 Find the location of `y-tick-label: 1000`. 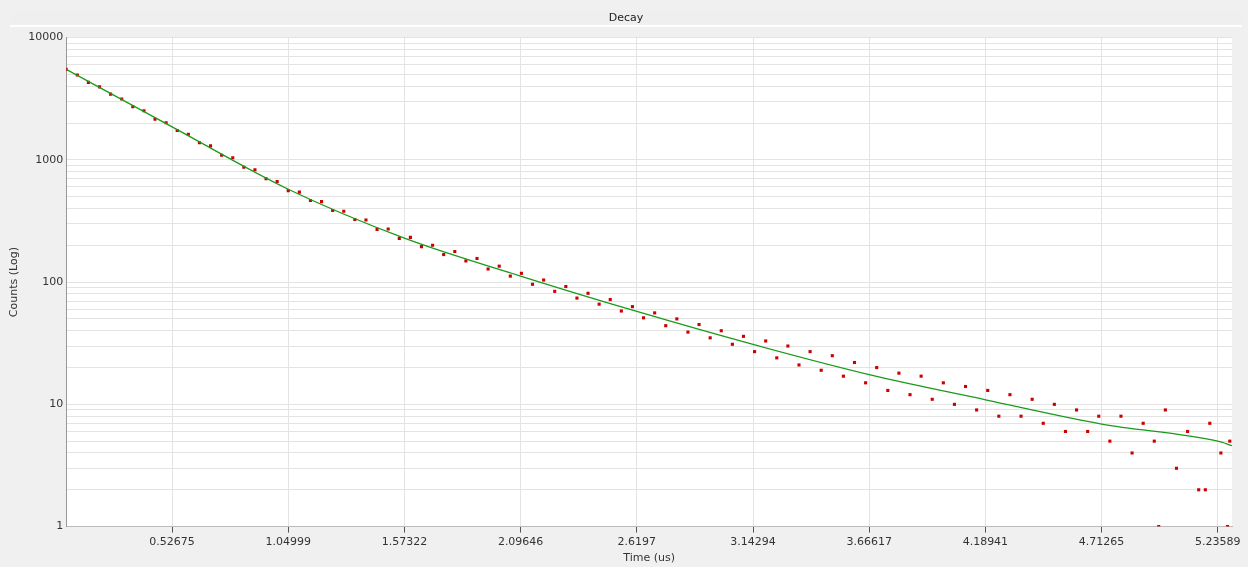

y-tick-label: 1000 is located at coordinates (49, 159).